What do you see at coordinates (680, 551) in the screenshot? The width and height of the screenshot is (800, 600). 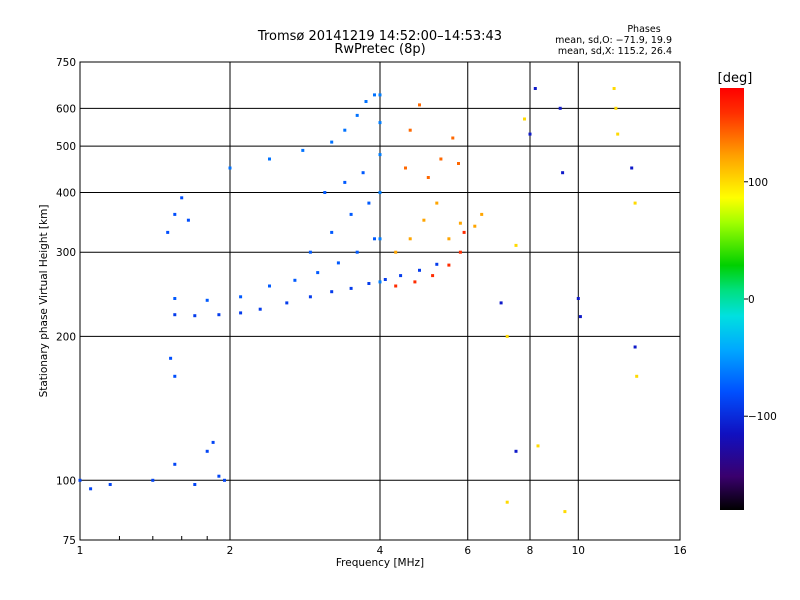 I see `x-tick-label: 16` at bounding box center [680, 551].